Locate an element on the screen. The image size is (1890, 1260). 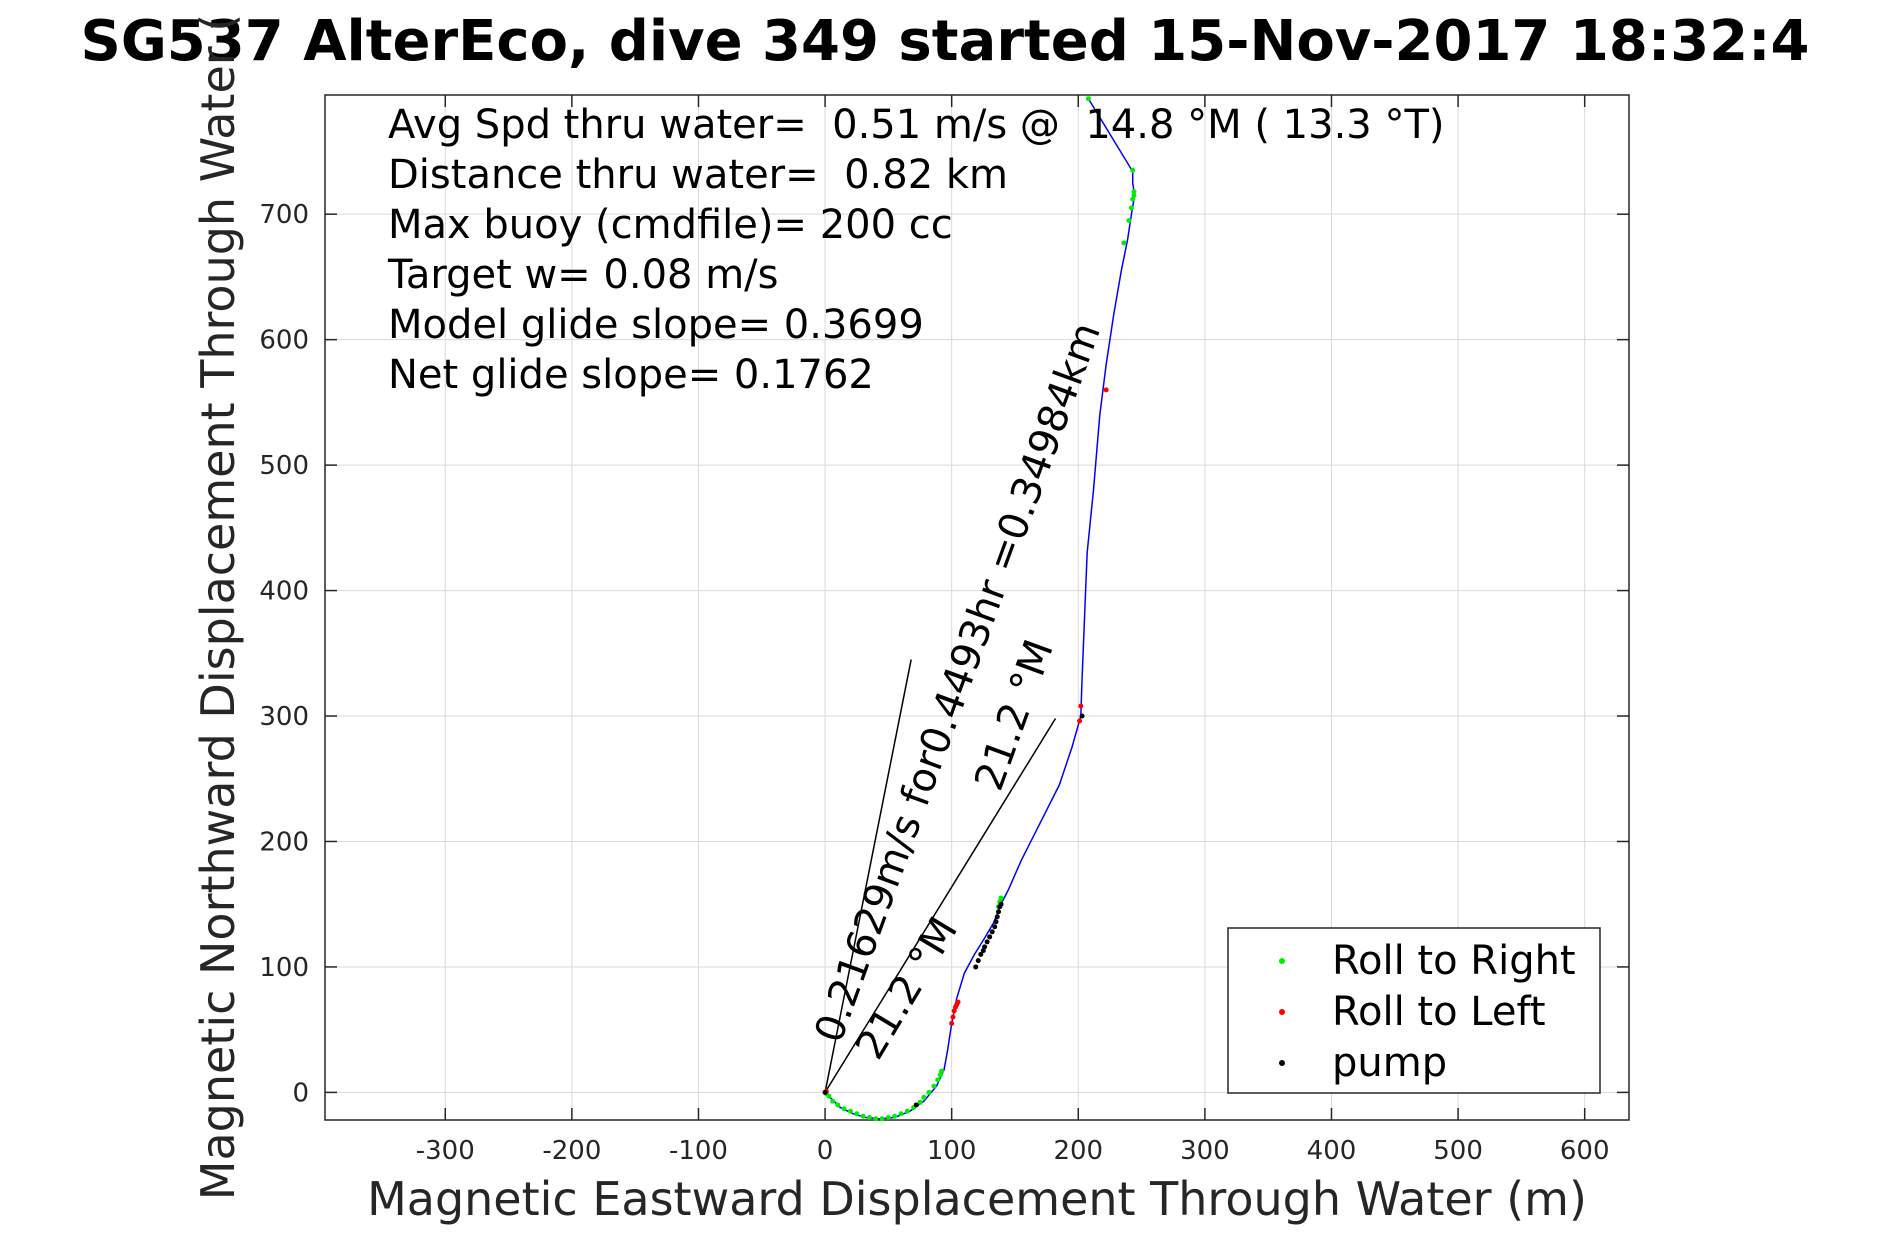
x-tick-label: 0 is located at coordinates (825, 1151).